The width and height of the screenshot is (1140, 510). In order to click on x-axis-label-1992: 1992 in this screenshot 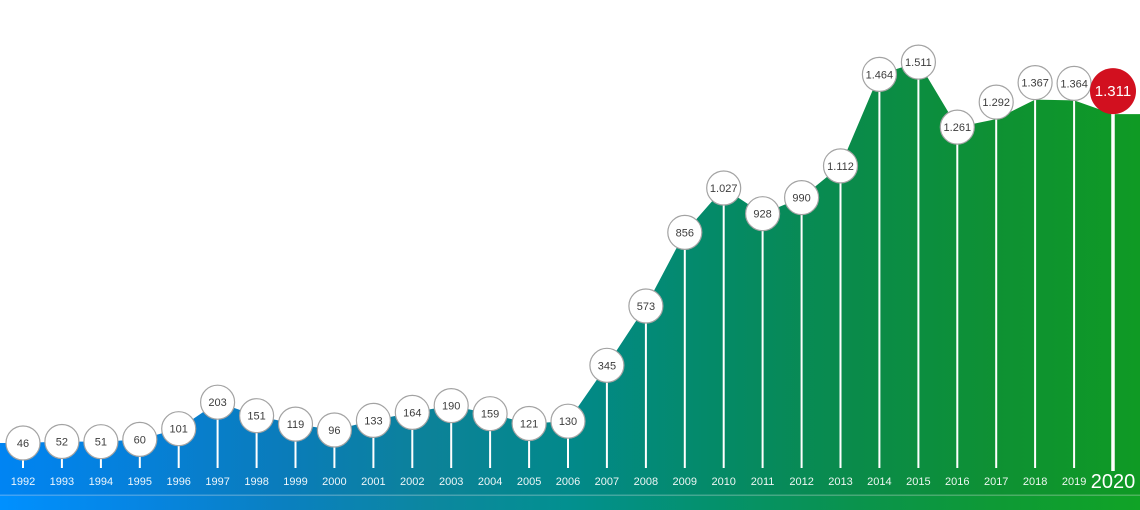, I will do `click(23, 482)`.